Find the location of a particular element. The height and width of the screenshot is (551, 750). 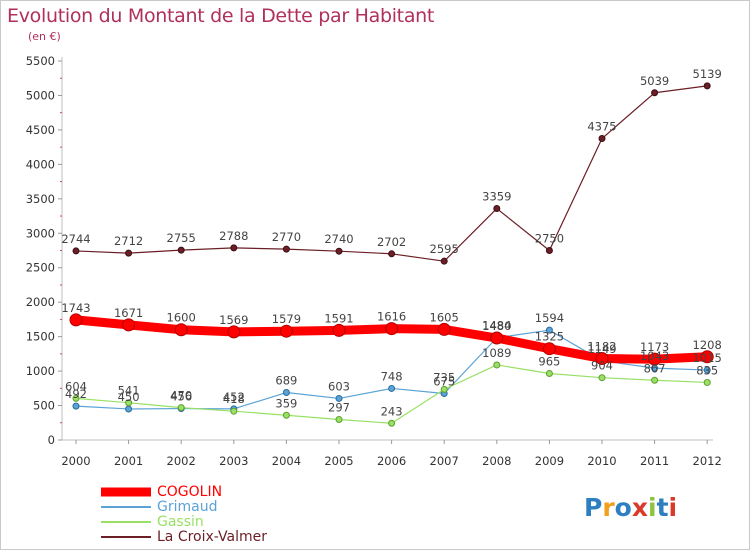

data-label-cogolin-6: 1616 is located at coordinates (391, 317).